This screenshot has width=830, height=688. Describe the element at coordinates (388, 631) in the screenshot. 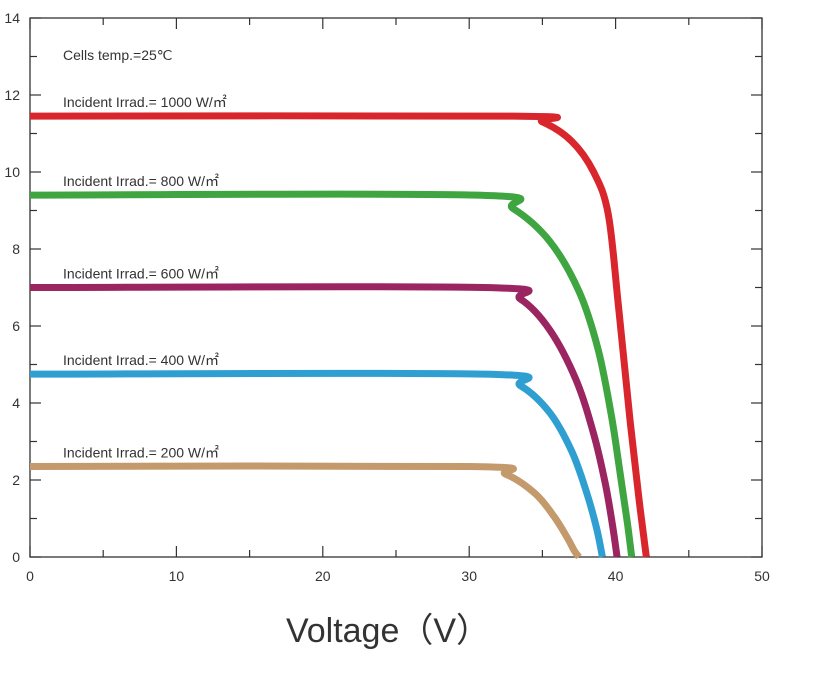

I see `x-axis-title: Voltage（V）` at that location.